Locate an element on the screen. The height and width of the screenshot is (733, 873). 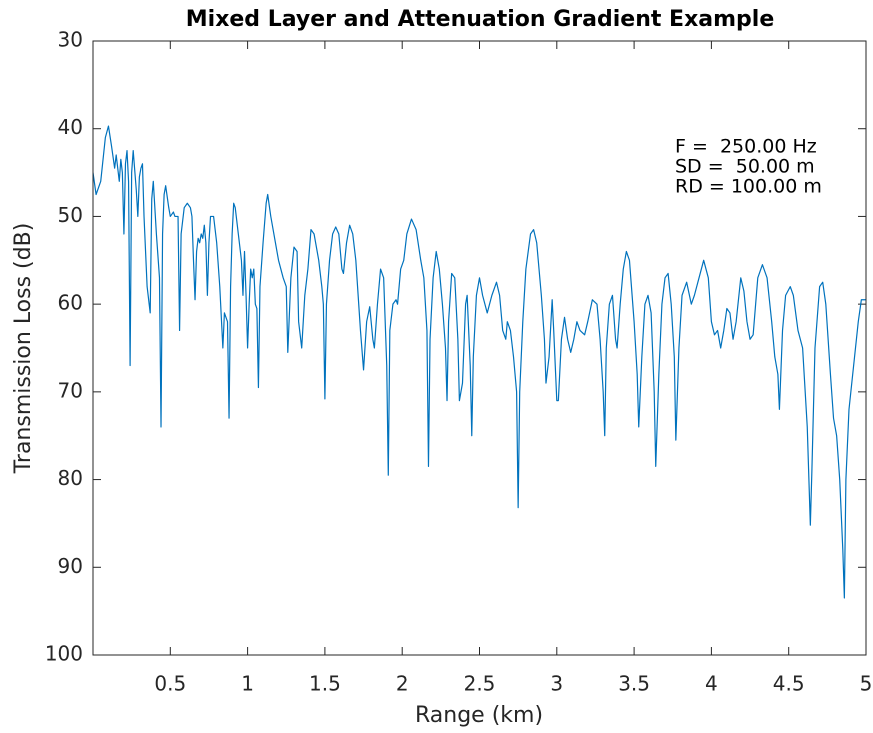
x-tick-label: 1.5 is located at coordinates (325, 684).